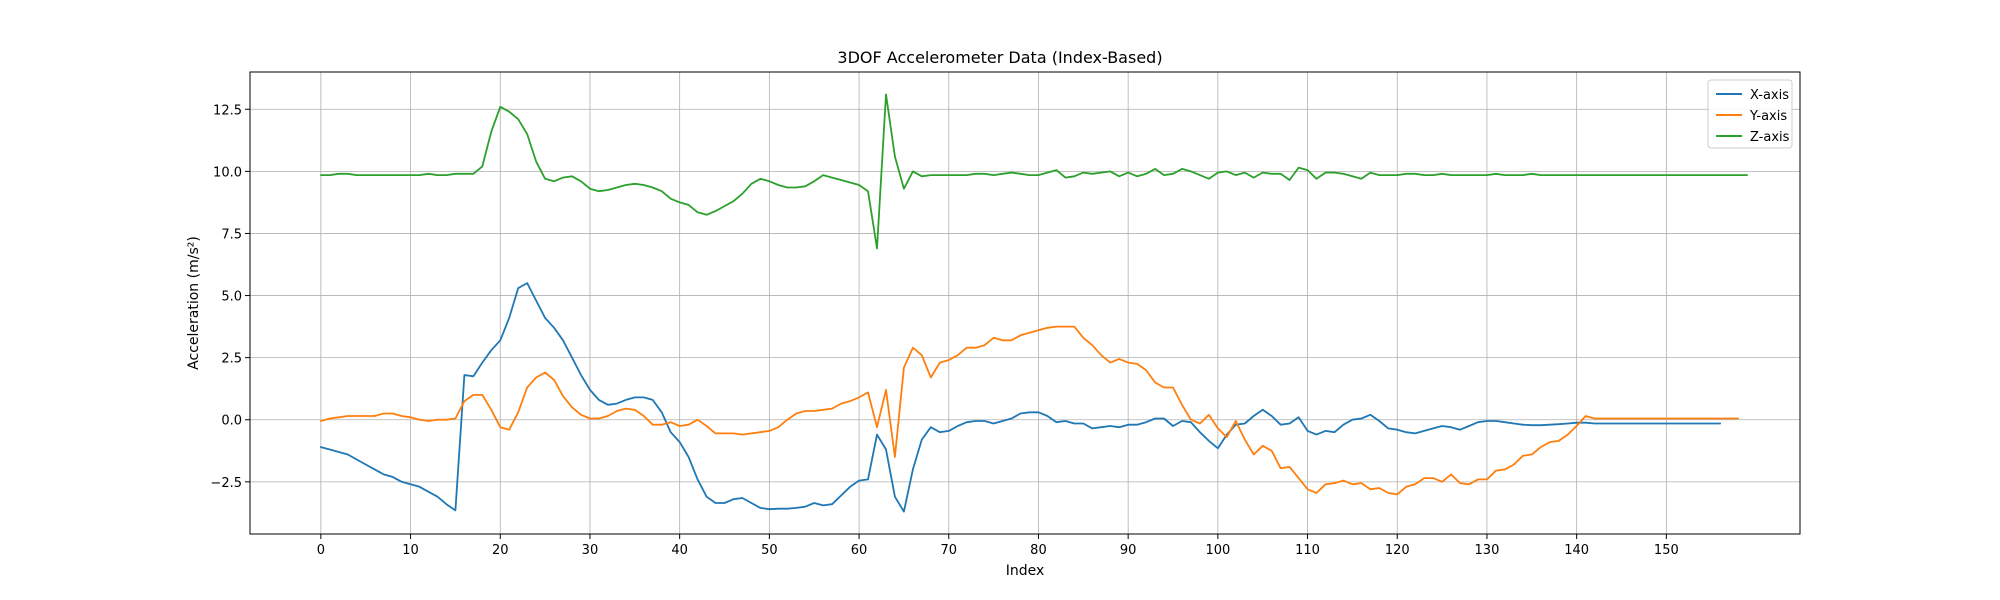 The height and width of the screenshot is (600, 2000). What do you see at coordinates (590, 550) in the screenshot?
I see `x-tick-label: 30` at bounding box center [590, 550].